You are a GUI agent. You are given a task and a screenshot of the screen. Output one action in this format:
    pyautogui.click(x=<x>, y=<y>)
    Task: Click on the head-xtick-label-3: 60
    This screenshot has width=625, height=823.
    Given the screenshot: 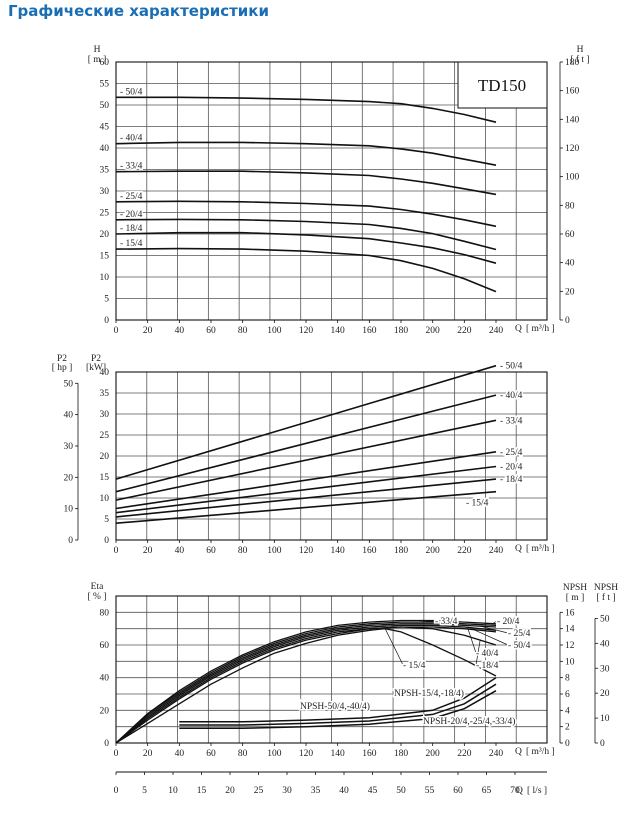 What is the action you would take?
    pyautogui.click(x=211, y=331)
    